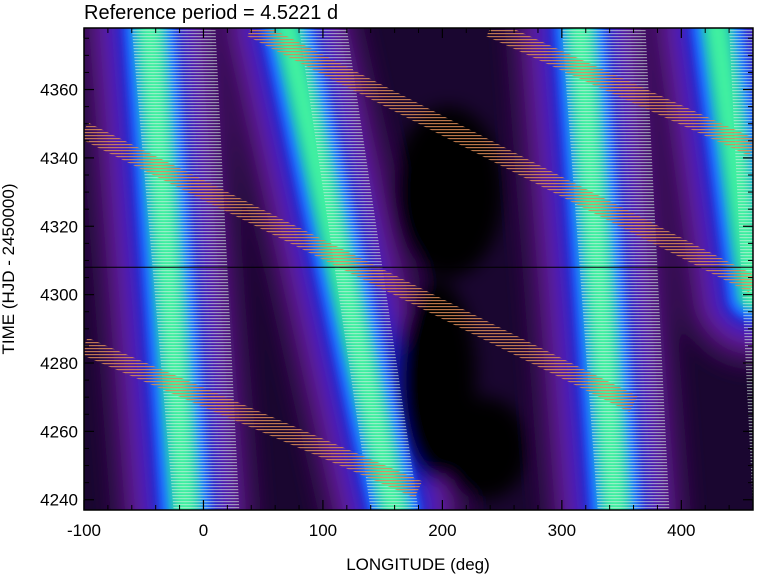 This screenshot has height=576, width=764. Describe the element at coordinates (442, 530) in the screenshot. I see `x-tick-label-200: 200` at that location.